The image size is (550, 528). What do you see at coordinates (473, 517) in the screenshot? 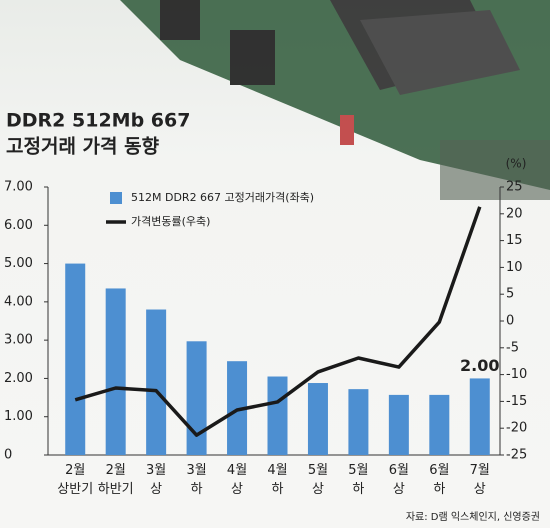
I see `source: 자료: D램 익스체인지, 신영증권` at bounding box center [473, 517].